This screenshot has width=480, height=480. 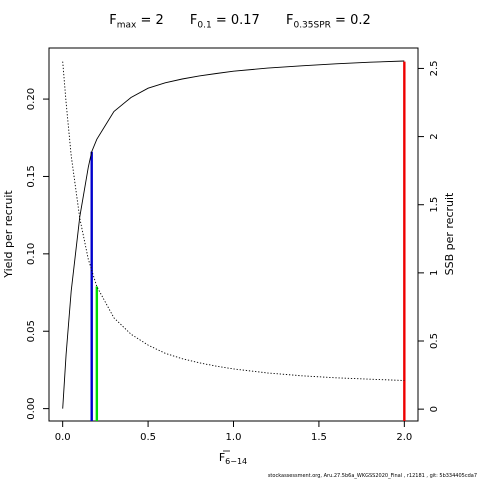 What do you see at coordinates (233, 458) in the screenshot?
I see `x-axis-label: F6−14` at bounding box center [233, 458].